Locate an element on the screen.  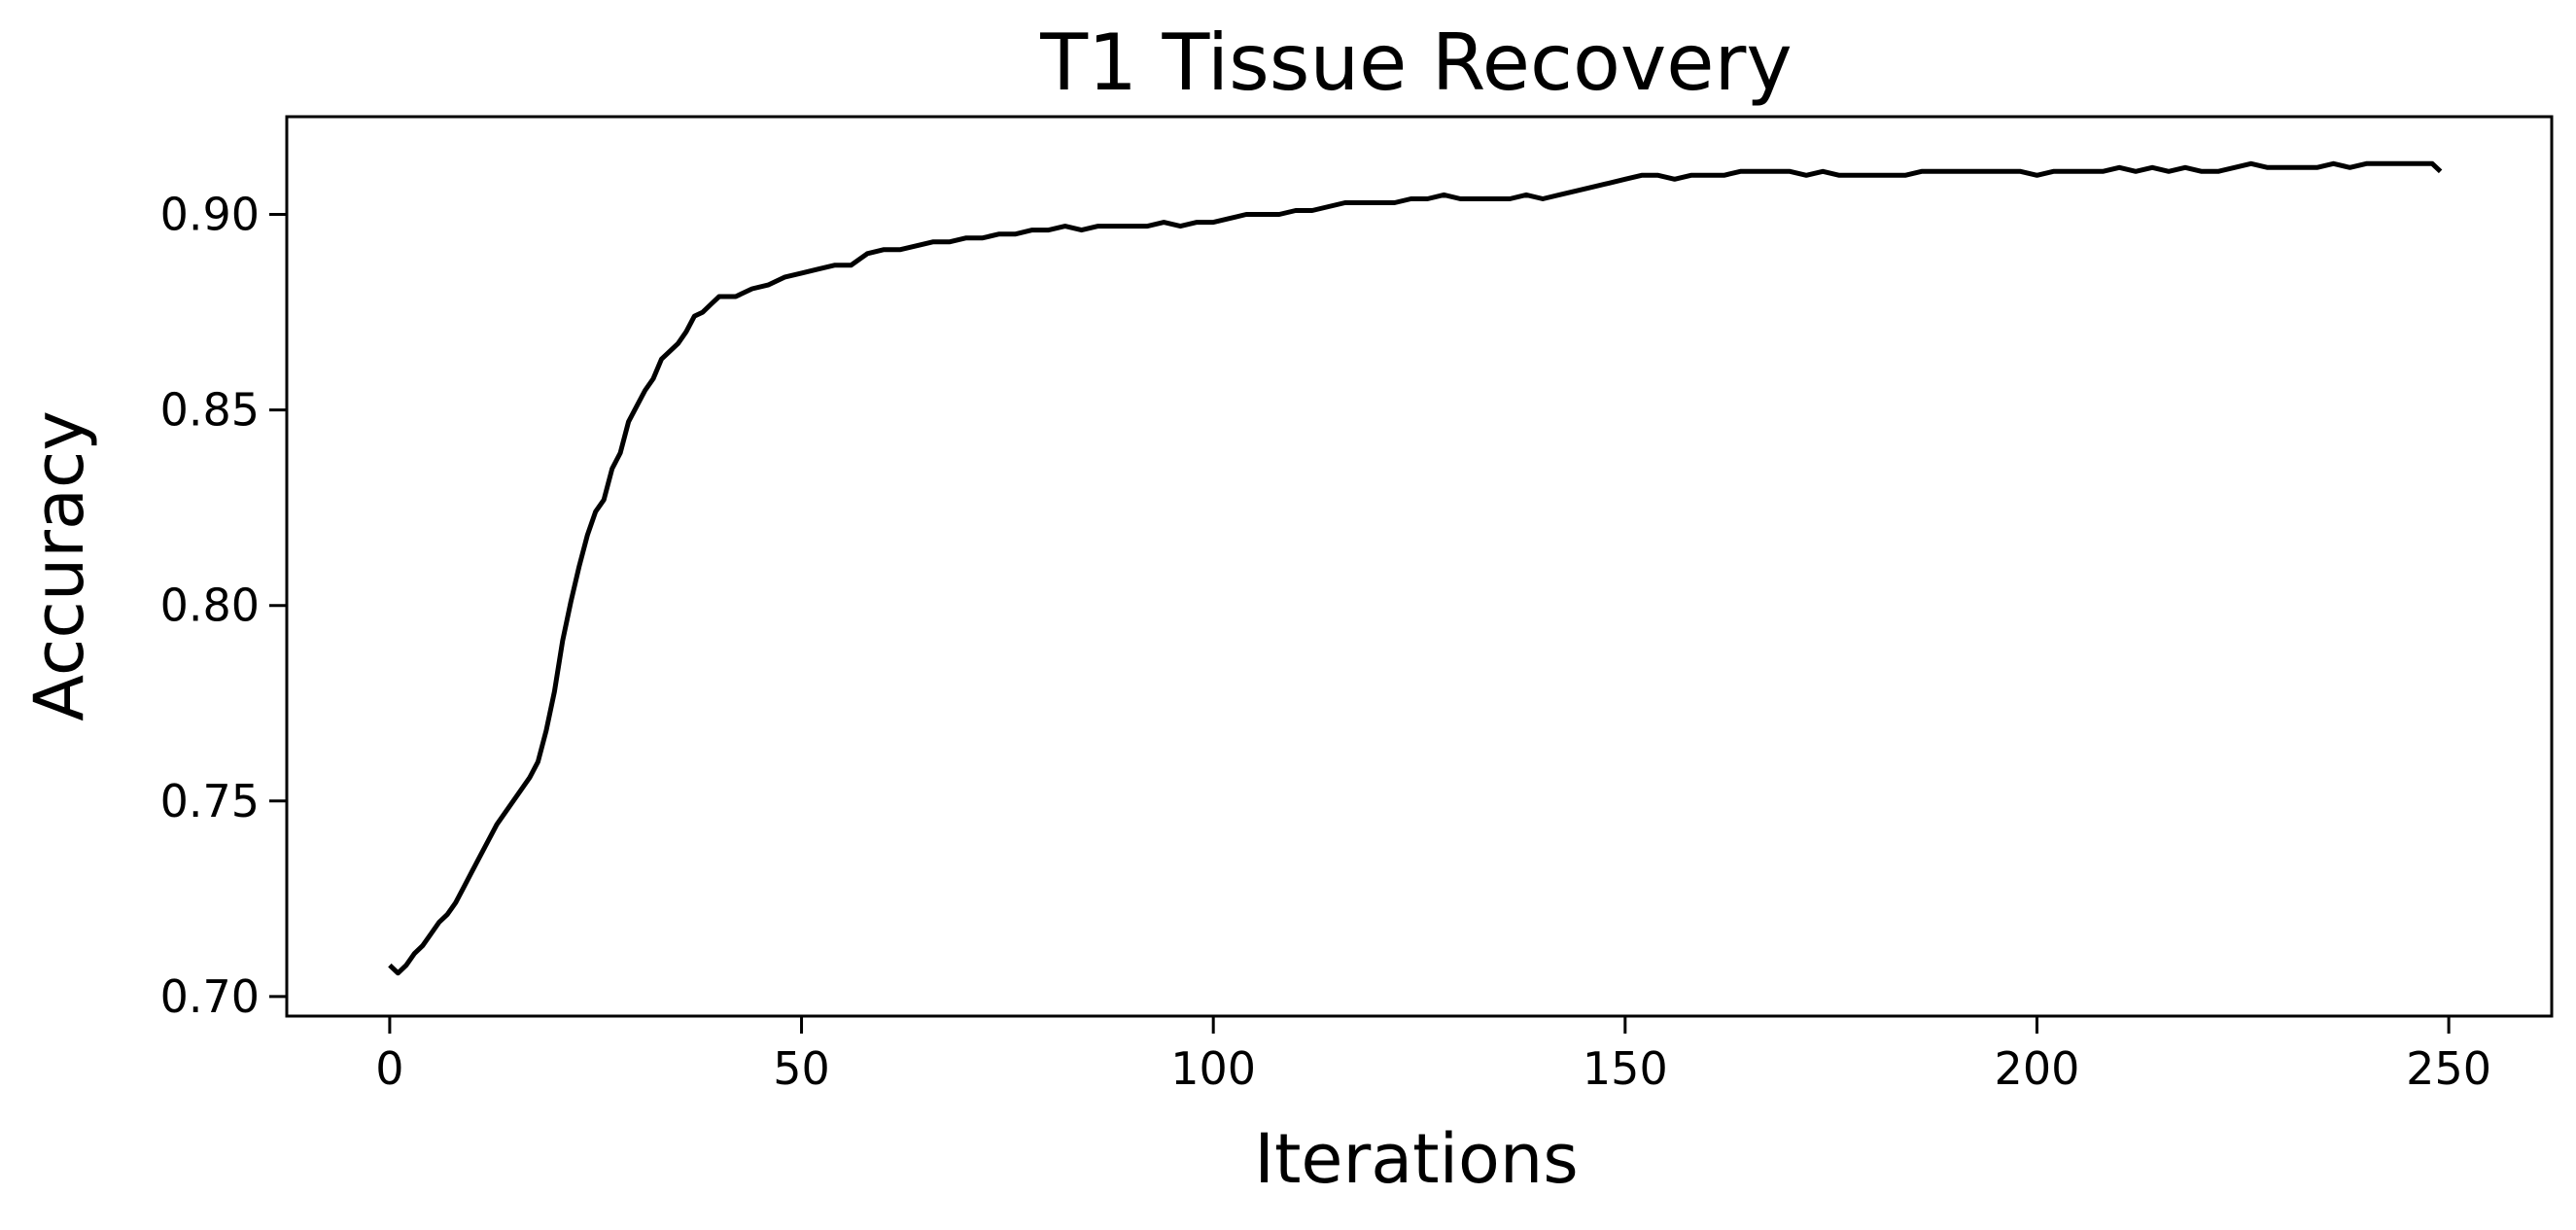
x-axis-title: Iterations is located at coordinates (1416, 1159).